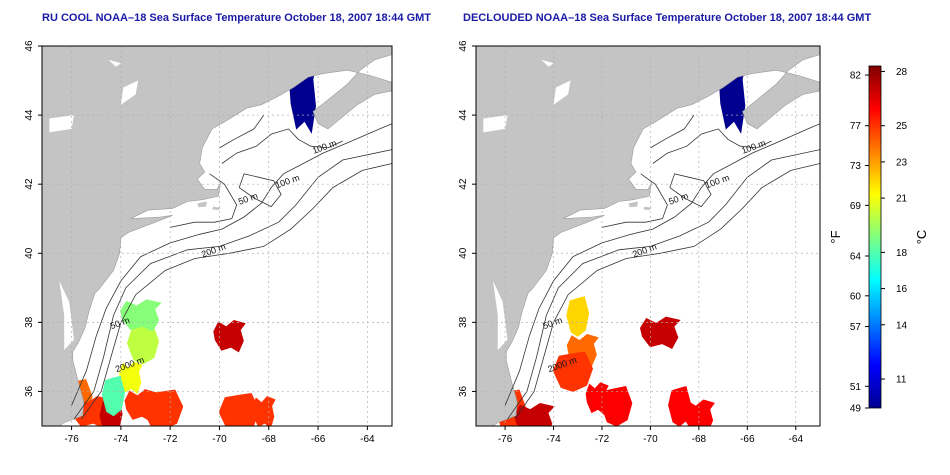 The height and width of the screenshot is (475, 950). What do you see at coordinates (856, 296) in the screenshot?
I see `fahrenheit-tick-label: 60` at bounding box center [856, 296].